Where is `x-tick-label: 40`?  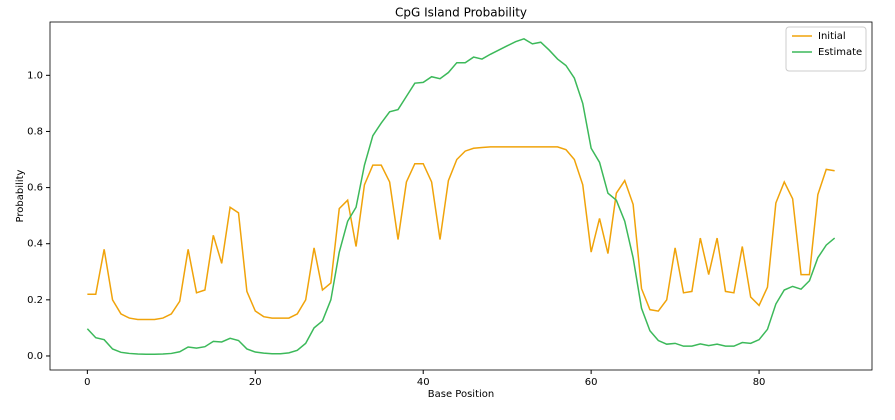
x-tick-label: 40 is located at coordinates (423, 382).